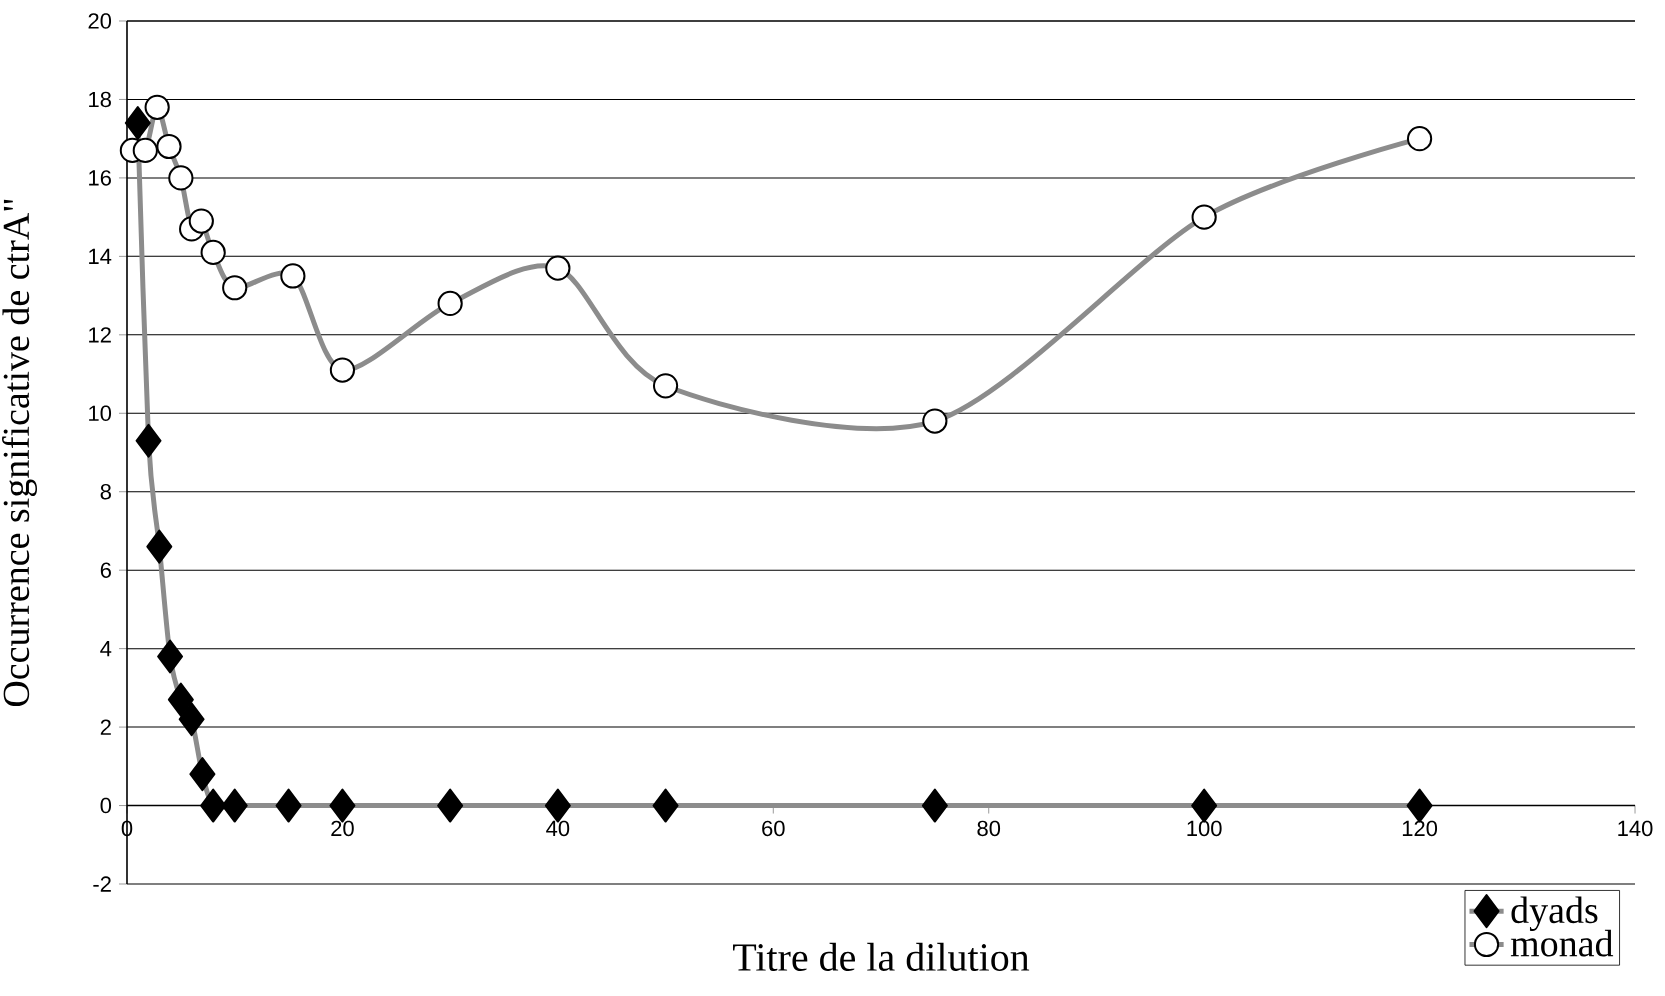 Image resolution: width=1665 pixels, height=996 pixels. Describe the element at coordinates (106, 649) in the screenshot. I see `y-tick-label: 4` at that location.